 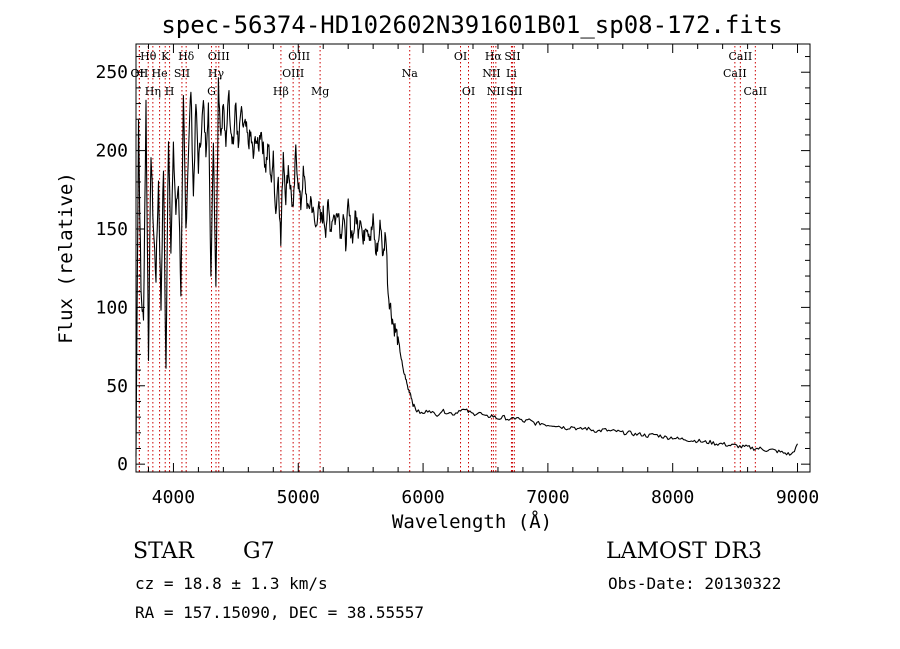 What do you see at coordinates (547, 497) in the screenshot?
I see `x-tick-label: 7000` at bounding box center [547, 497].